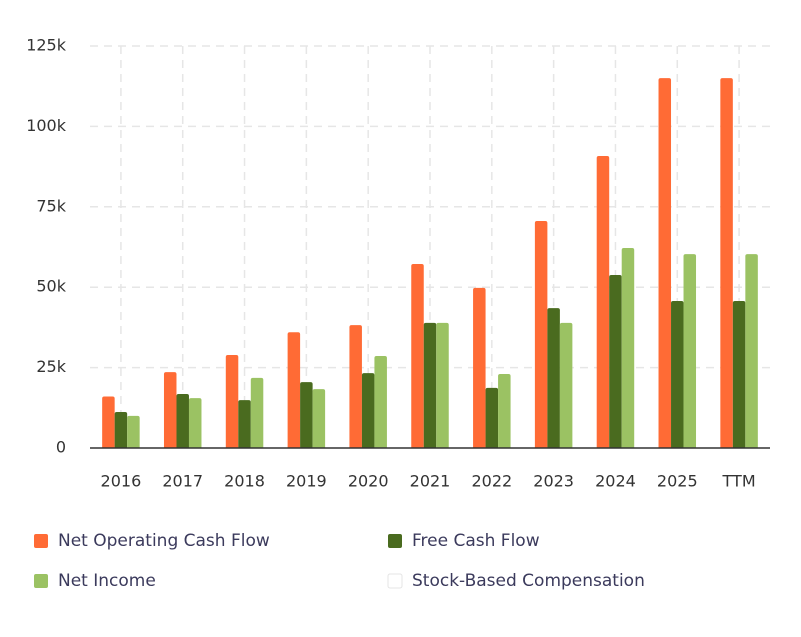  Describe the element at coordinates (430, 481) in the screenshot. I see `x-tick-label: 2021` at that location.